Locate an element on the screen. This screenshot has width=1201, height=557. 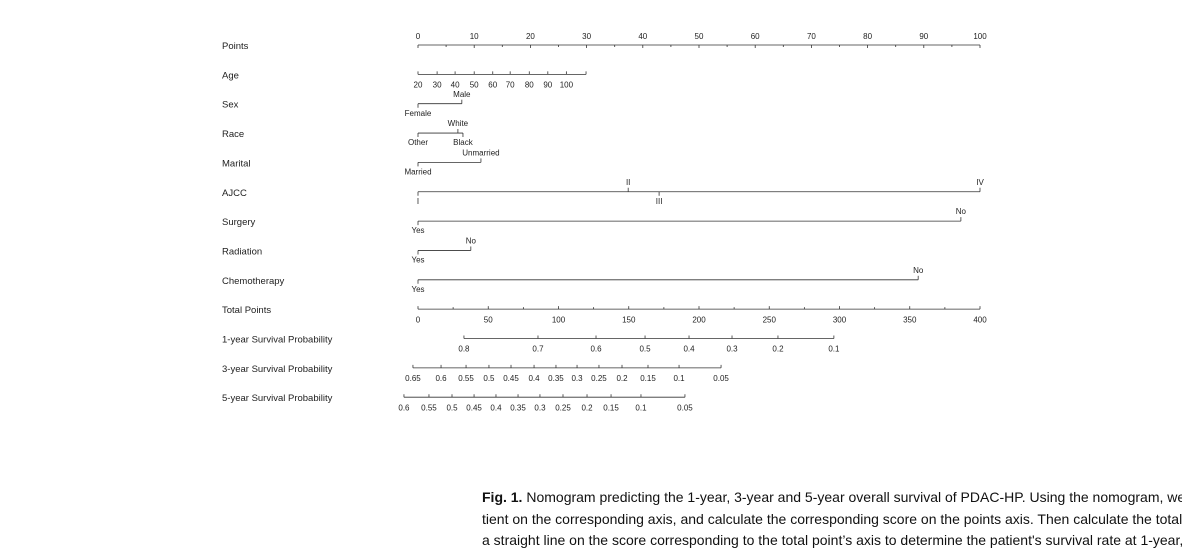
level-label: Other is located at coordinates (418, 142).